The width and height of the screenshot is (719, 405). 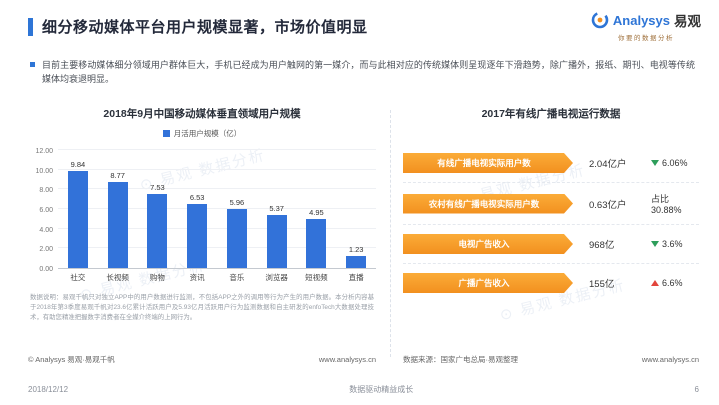 What do you see at coordinates (551, 356) in the screenshot?
I see `right-source-row: 数据来源：国家广电总局·易观整理 www.analysys.cn` at bounding box center [551, 356].